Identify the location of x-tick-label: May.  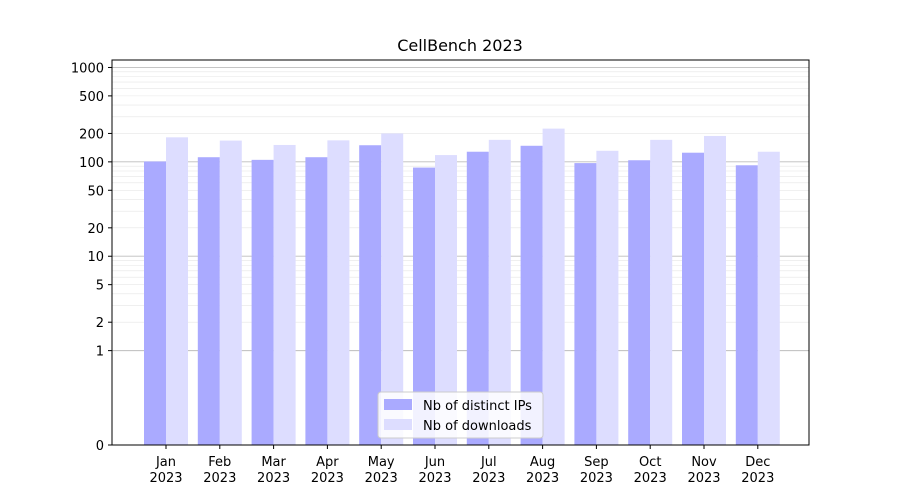
(381, 462).